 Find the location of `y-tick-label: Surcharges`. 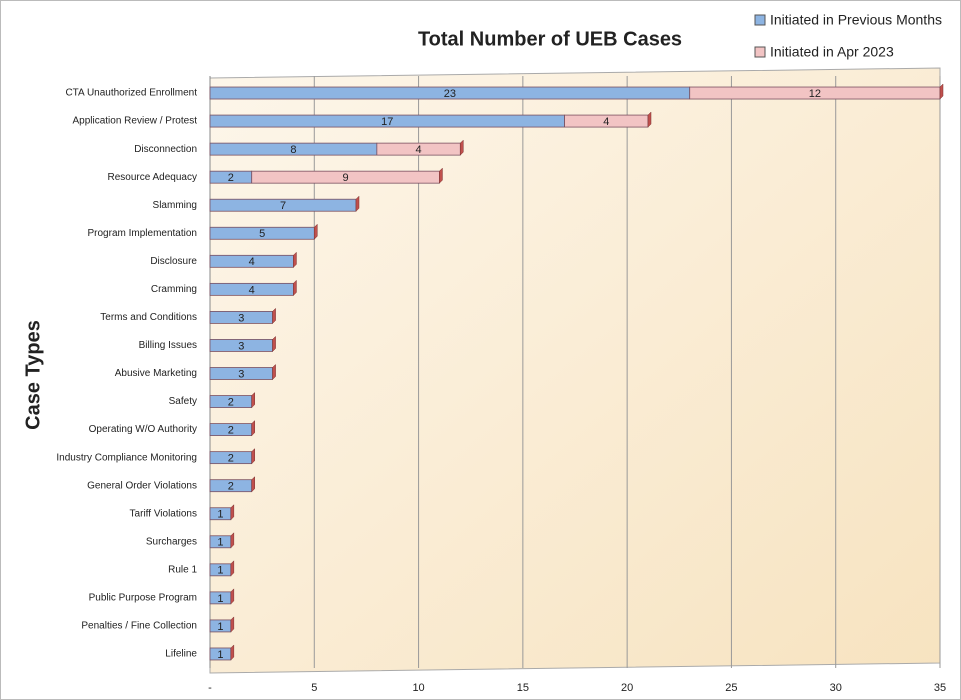

y-tick-label: Surcharges is located at coordinates (171, 541).